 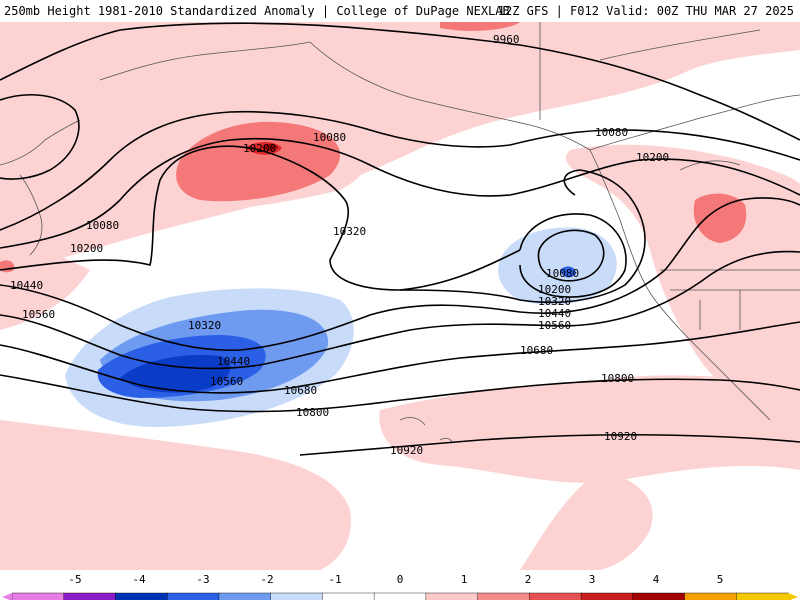 I want to click on colorbar-tick: -1, so click(x=334, y=579).